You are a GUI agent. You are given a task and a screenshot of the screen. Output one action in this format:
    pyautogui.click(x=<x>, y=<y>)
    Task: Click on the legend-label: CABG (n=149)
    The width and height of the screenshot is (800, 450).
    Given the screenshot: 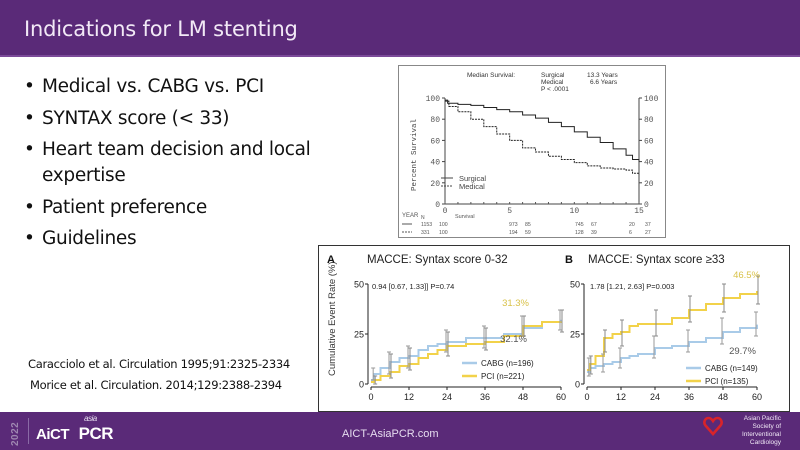 What is the action you would take?
    pyautogui.click(x=731, y=368)
    